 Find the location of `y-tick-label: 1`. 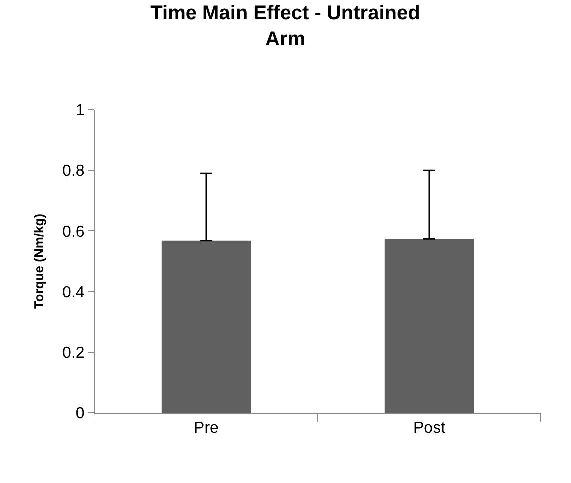

y-tick-label: 1 is located at coordinates (80, 111).